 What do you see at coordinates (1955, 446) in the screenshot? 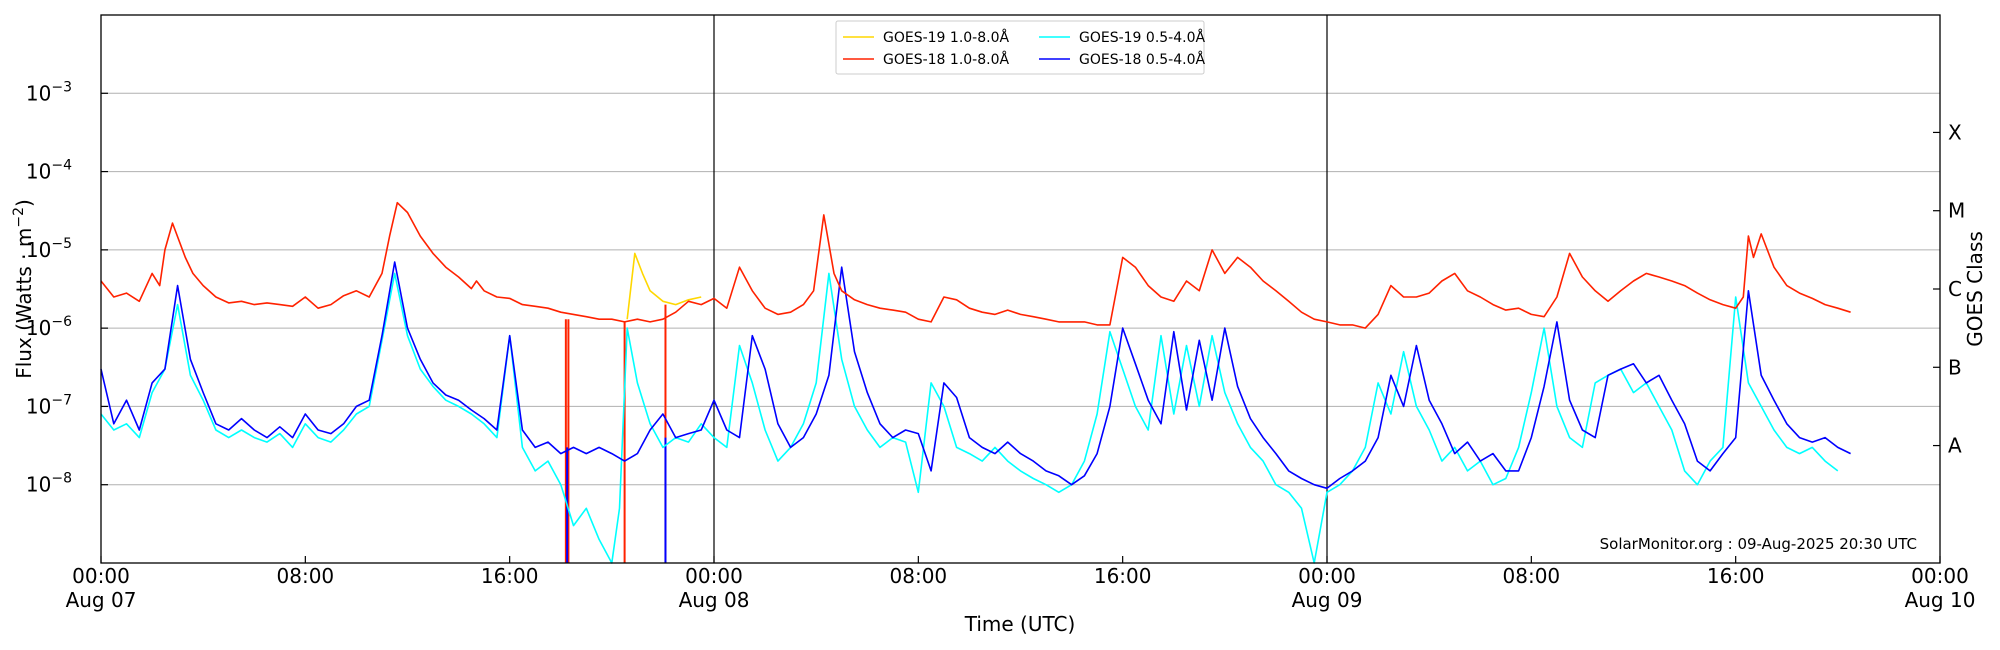
I see `goes-class-label: A` at bounding box center [1955, 446].